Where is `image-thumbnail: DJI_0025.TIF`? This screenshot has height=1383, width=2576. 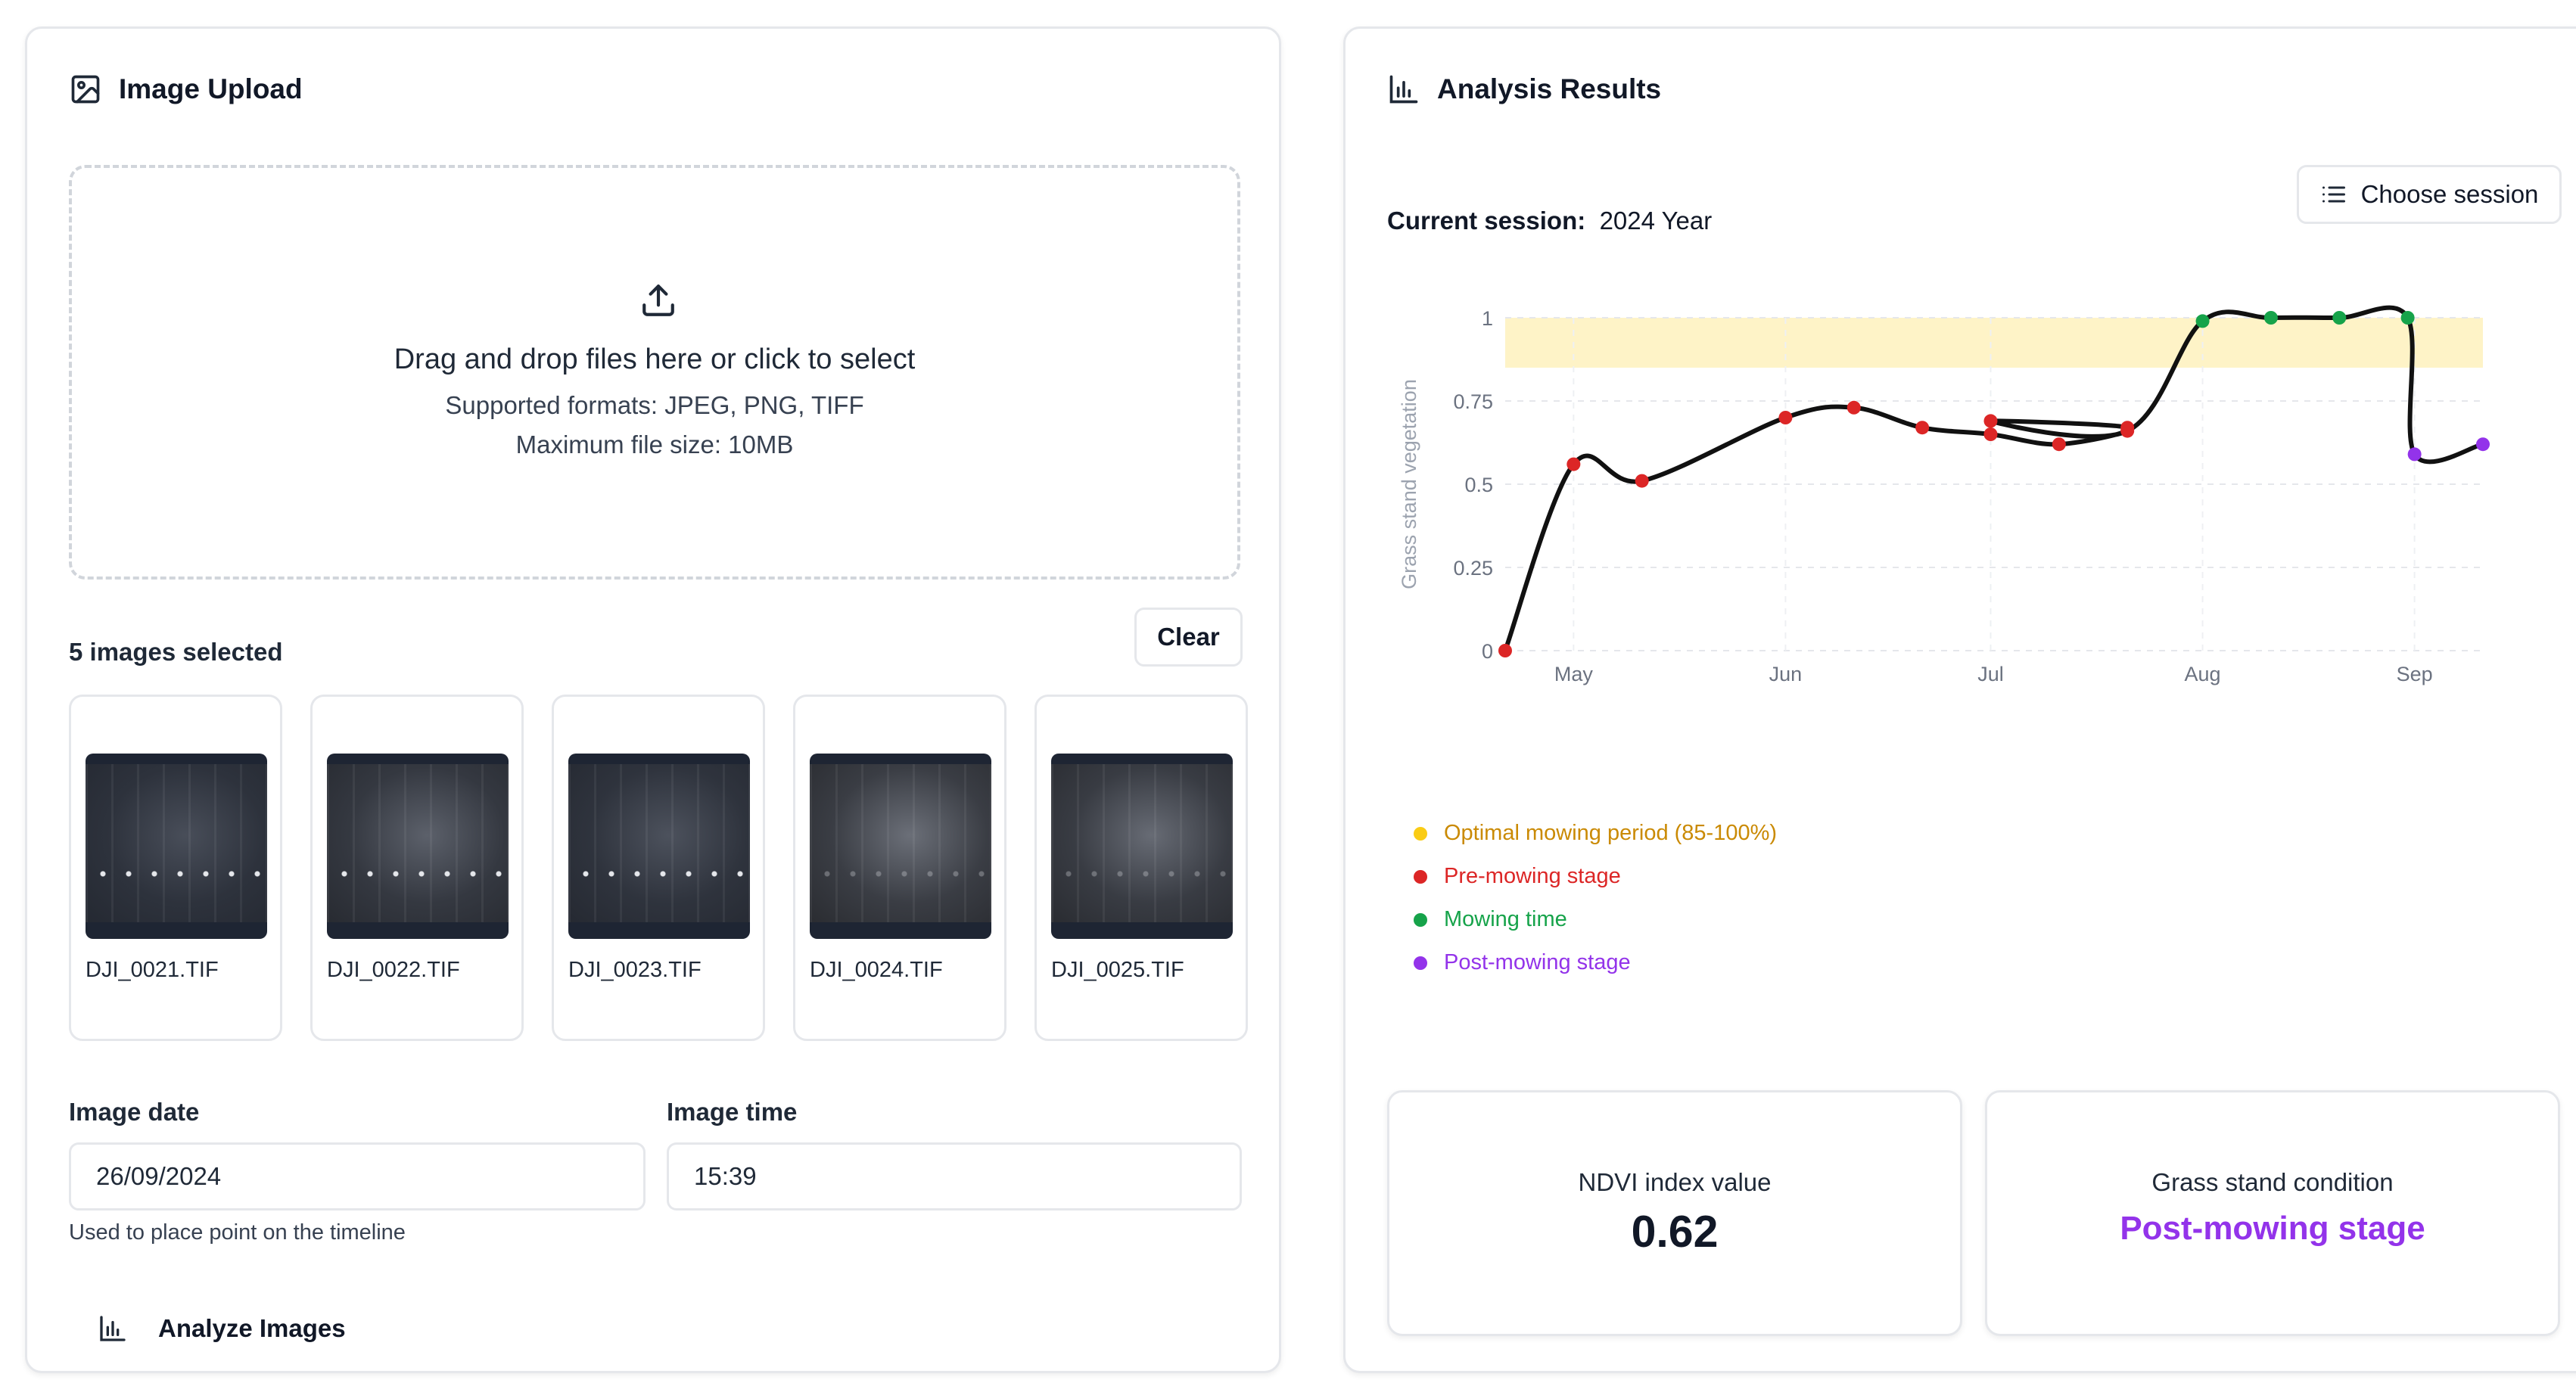 image-thumbnail: DJI_0025.TIF is located at coordinates (1141, 868).